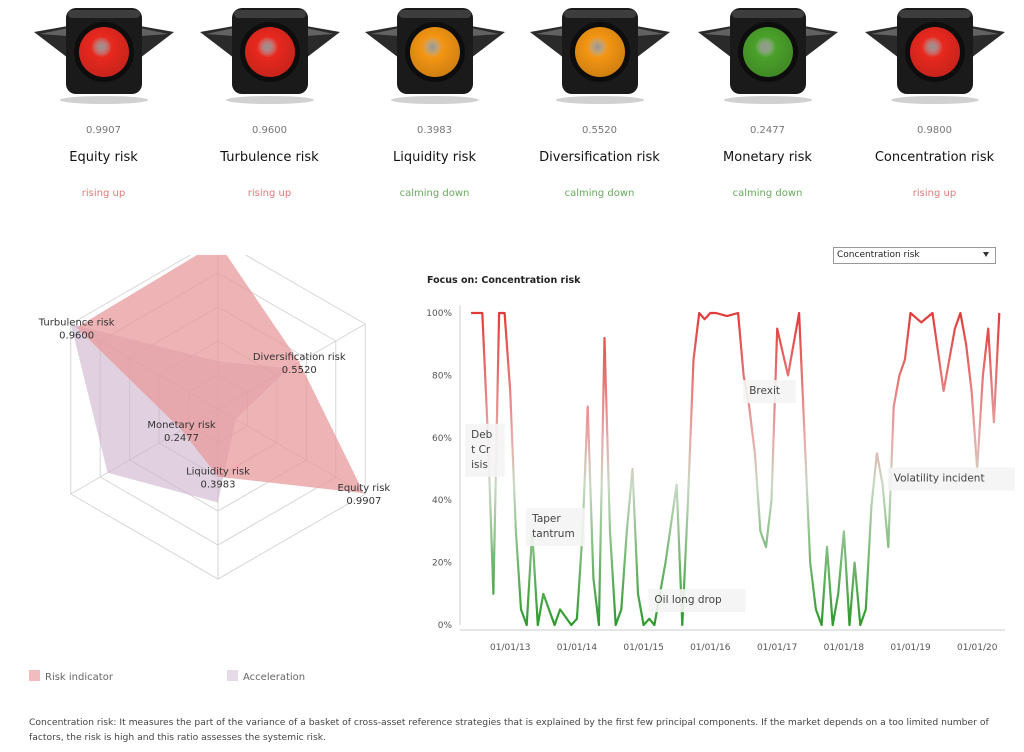 This screenshot has height=752, width=1024. I want to click on light-value: 0.9907, so click(103, 130).